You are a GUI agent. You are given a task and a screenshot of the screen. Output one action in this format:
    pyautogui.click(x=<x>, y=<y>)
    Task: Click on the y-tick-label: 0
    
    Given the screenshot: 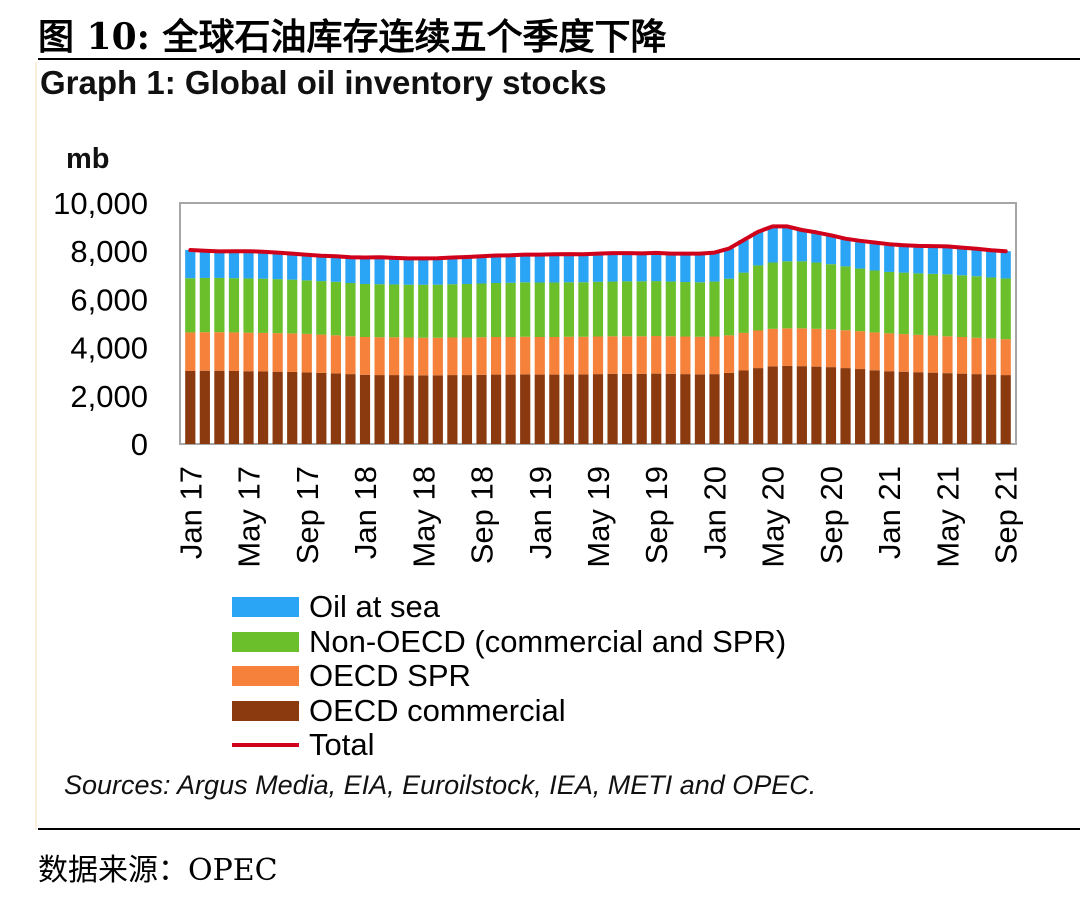 What is the action you would take?
    pyautogui.click(x=139, y=444)
    